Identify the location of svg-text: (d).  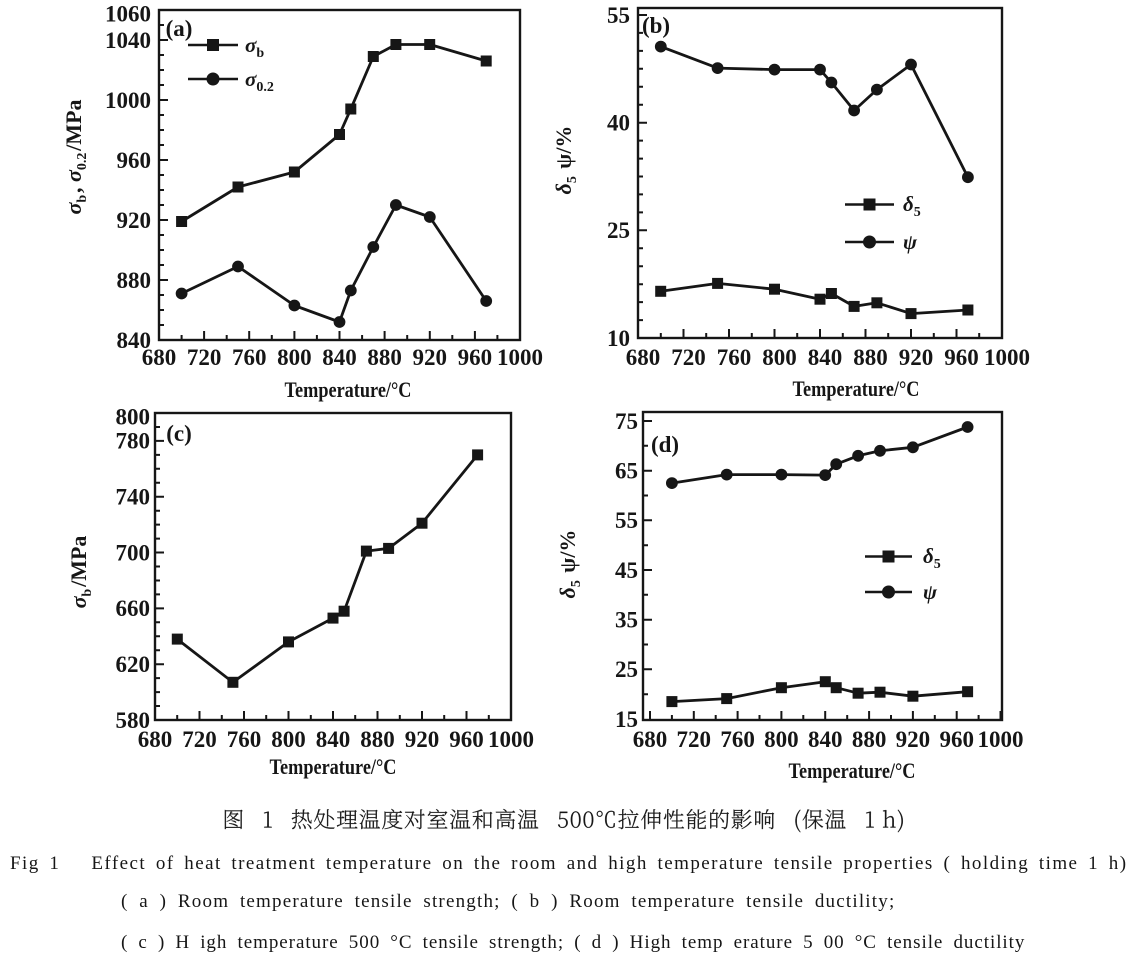
(665, 444).